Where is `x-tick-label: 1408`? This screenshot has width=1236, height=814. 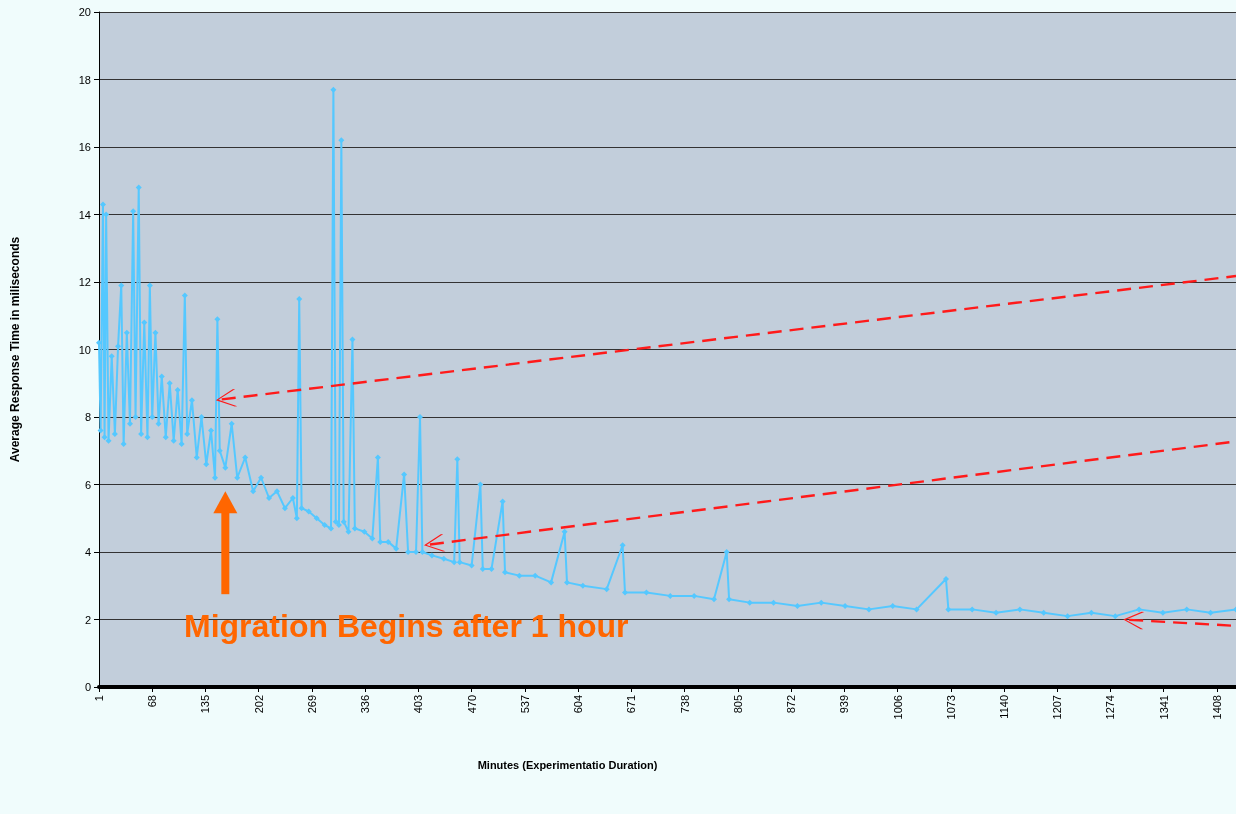 x-tick-label: 1408 is located at coordinates (1216, 707).